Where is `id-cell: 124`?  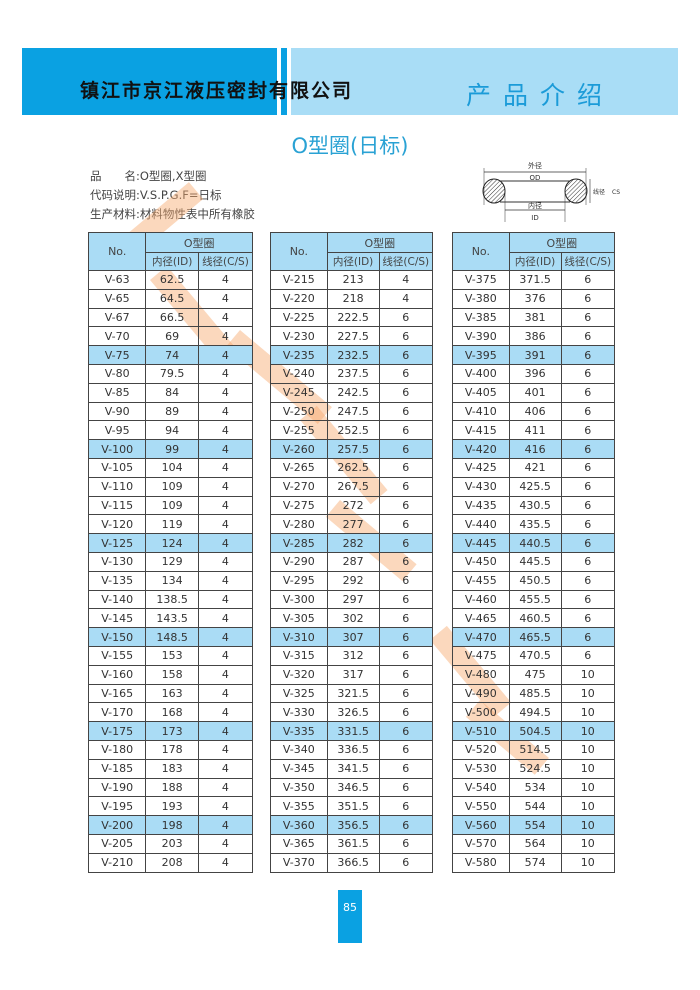 id-cell: 124 is located at coordinates (172, 543).